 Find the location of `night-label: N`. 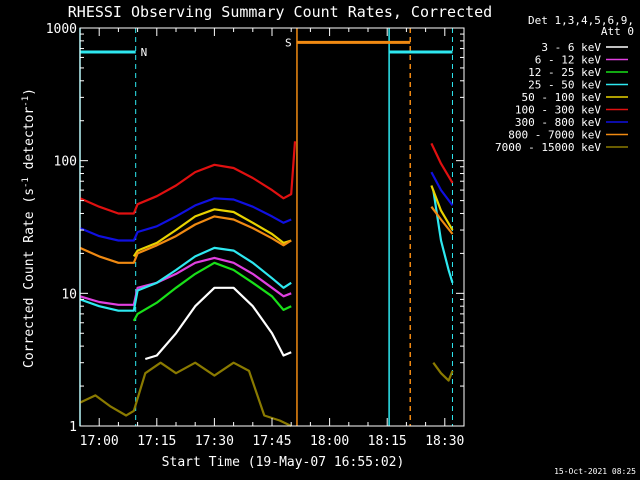

night-label: N is located at coordinates (144, 52).